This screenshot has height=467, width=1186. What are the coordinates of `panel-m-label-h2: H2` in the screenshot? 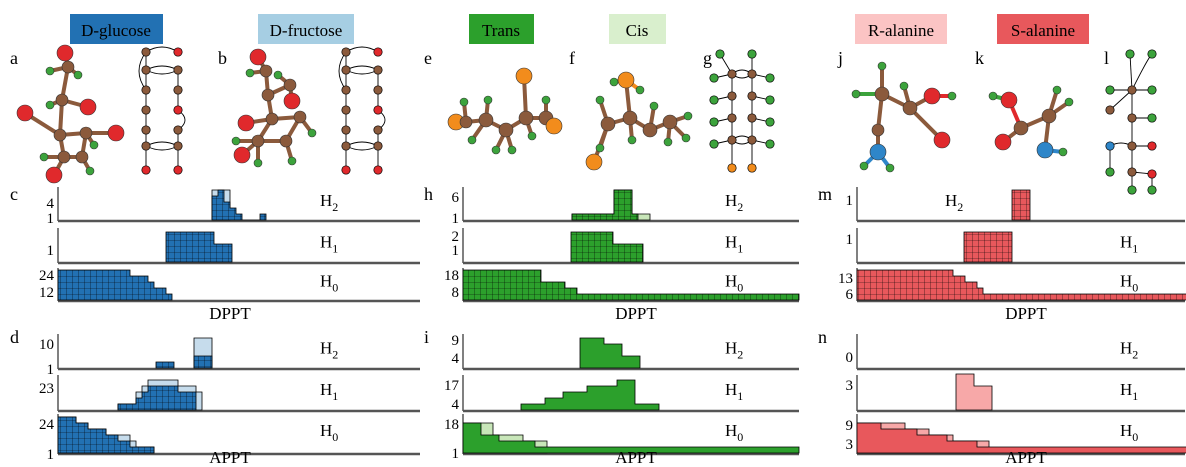 It's located at (954, 202).